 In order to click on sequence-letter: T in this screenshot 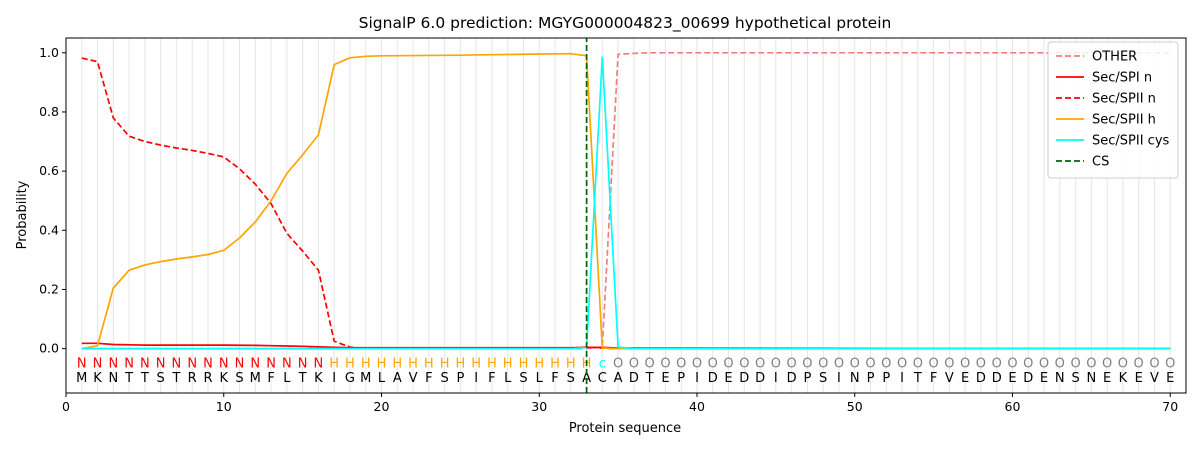, I will do `click(917, 378)`.